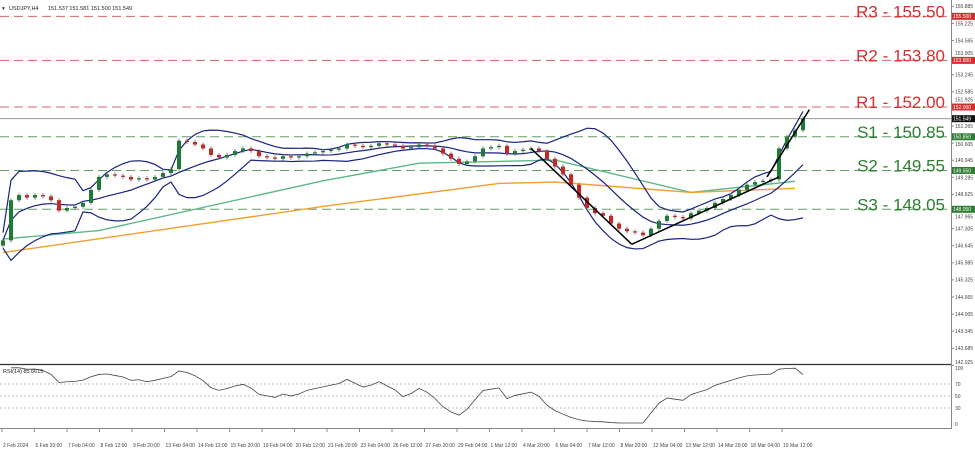 This screenshot has width=975, height=452. What do you see at coordinates (407, 395) in the screenshot?
I see `rsi-line` at bounding box center [407, 395].